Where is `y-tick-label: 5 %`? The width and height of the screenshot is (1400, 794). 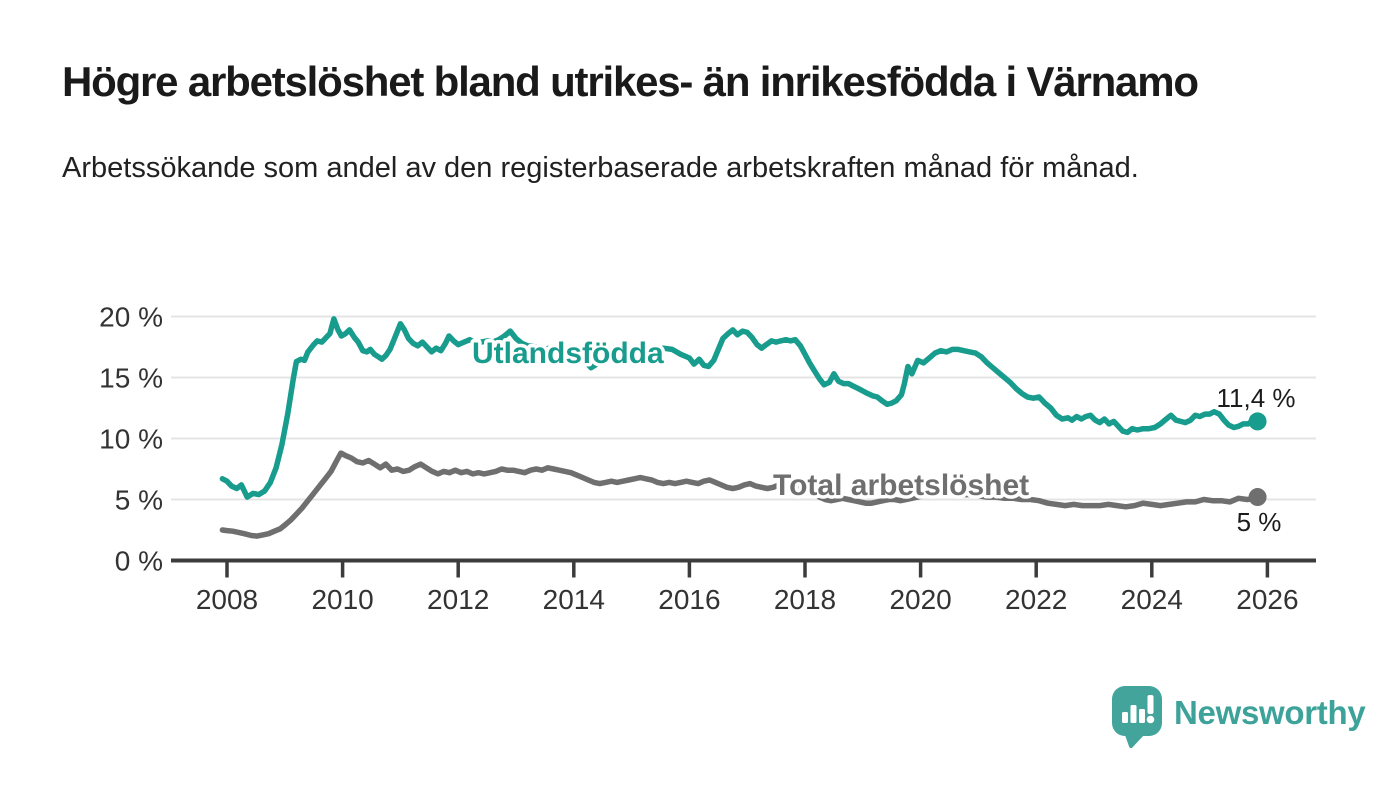
y-tick-label: 5 % is located at coordinates (139, 500).